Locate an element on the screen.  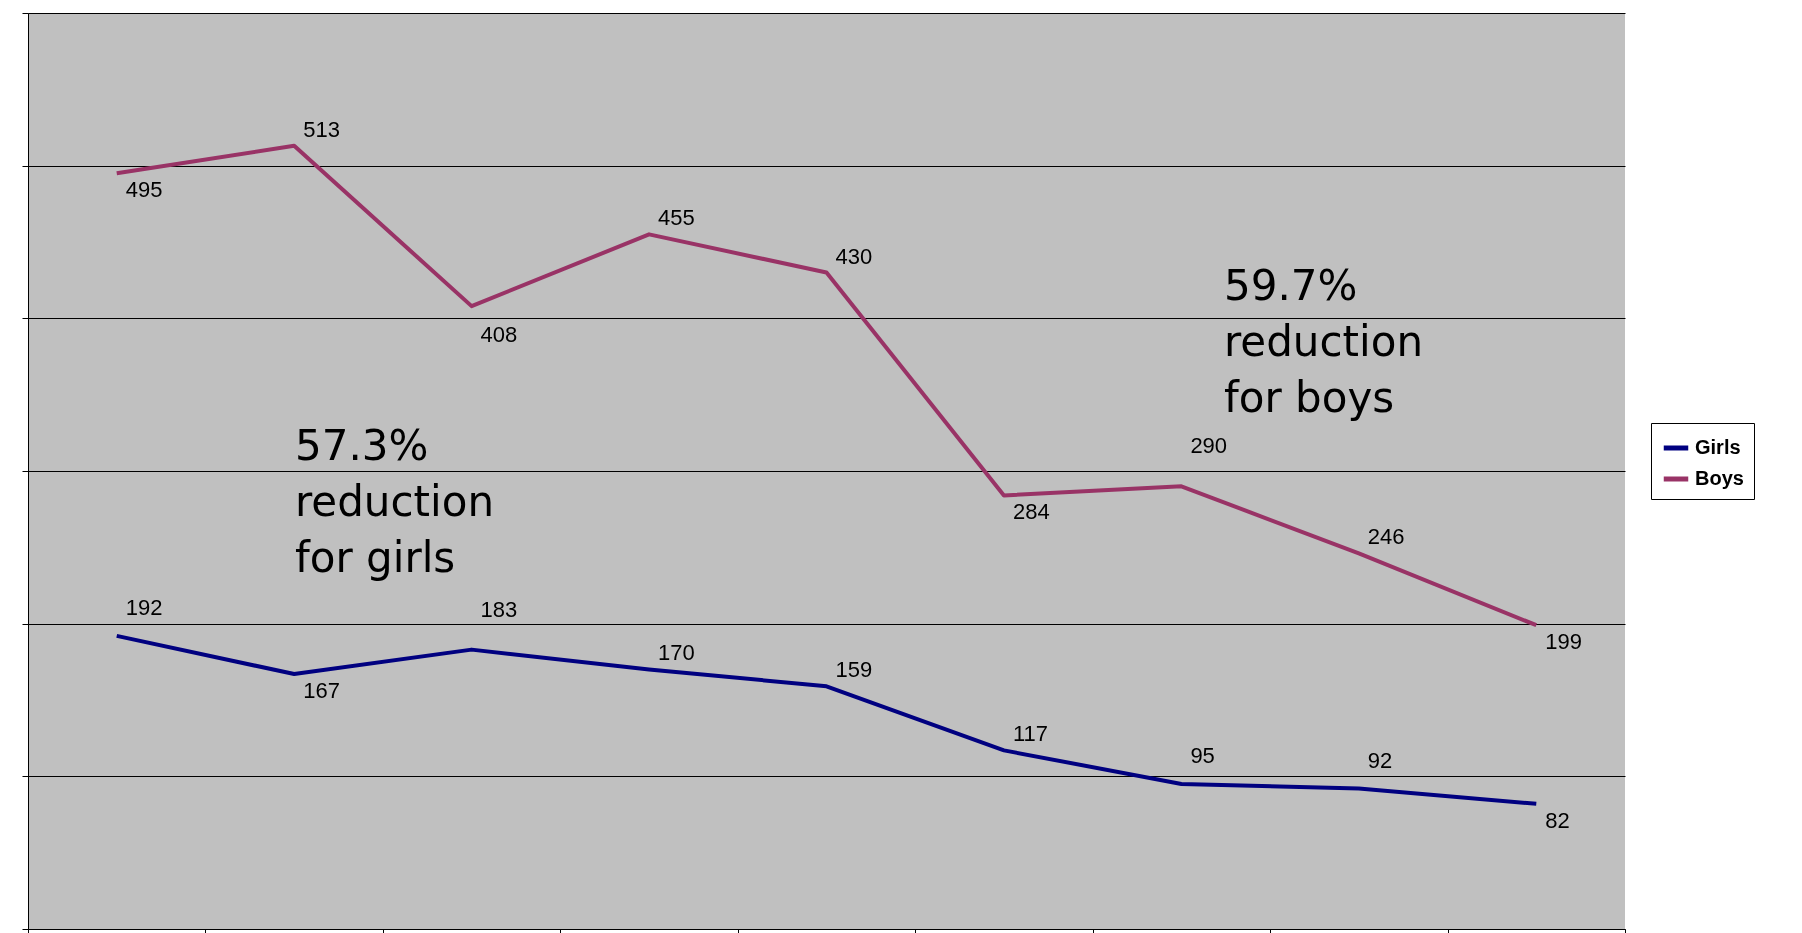
data-label: 170 is located at coordinates (676, 653).